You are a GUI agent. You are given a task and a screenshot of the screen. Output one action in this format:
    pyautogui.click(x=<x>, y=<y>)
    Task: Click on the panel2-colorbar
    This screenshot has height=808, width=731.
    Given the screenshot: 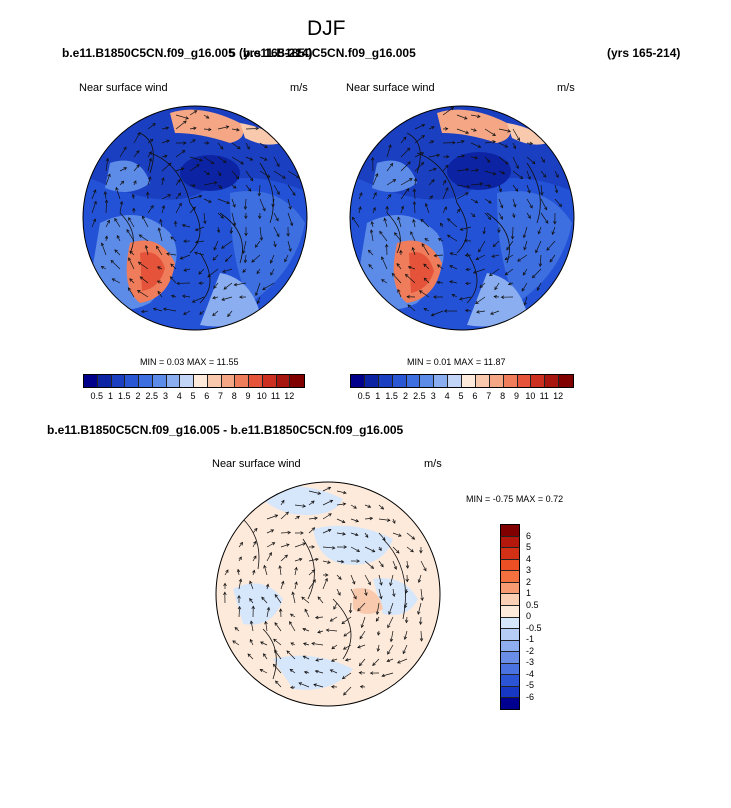 What is the action you would take?
    pyautogui.click(x=462, y=381)
    